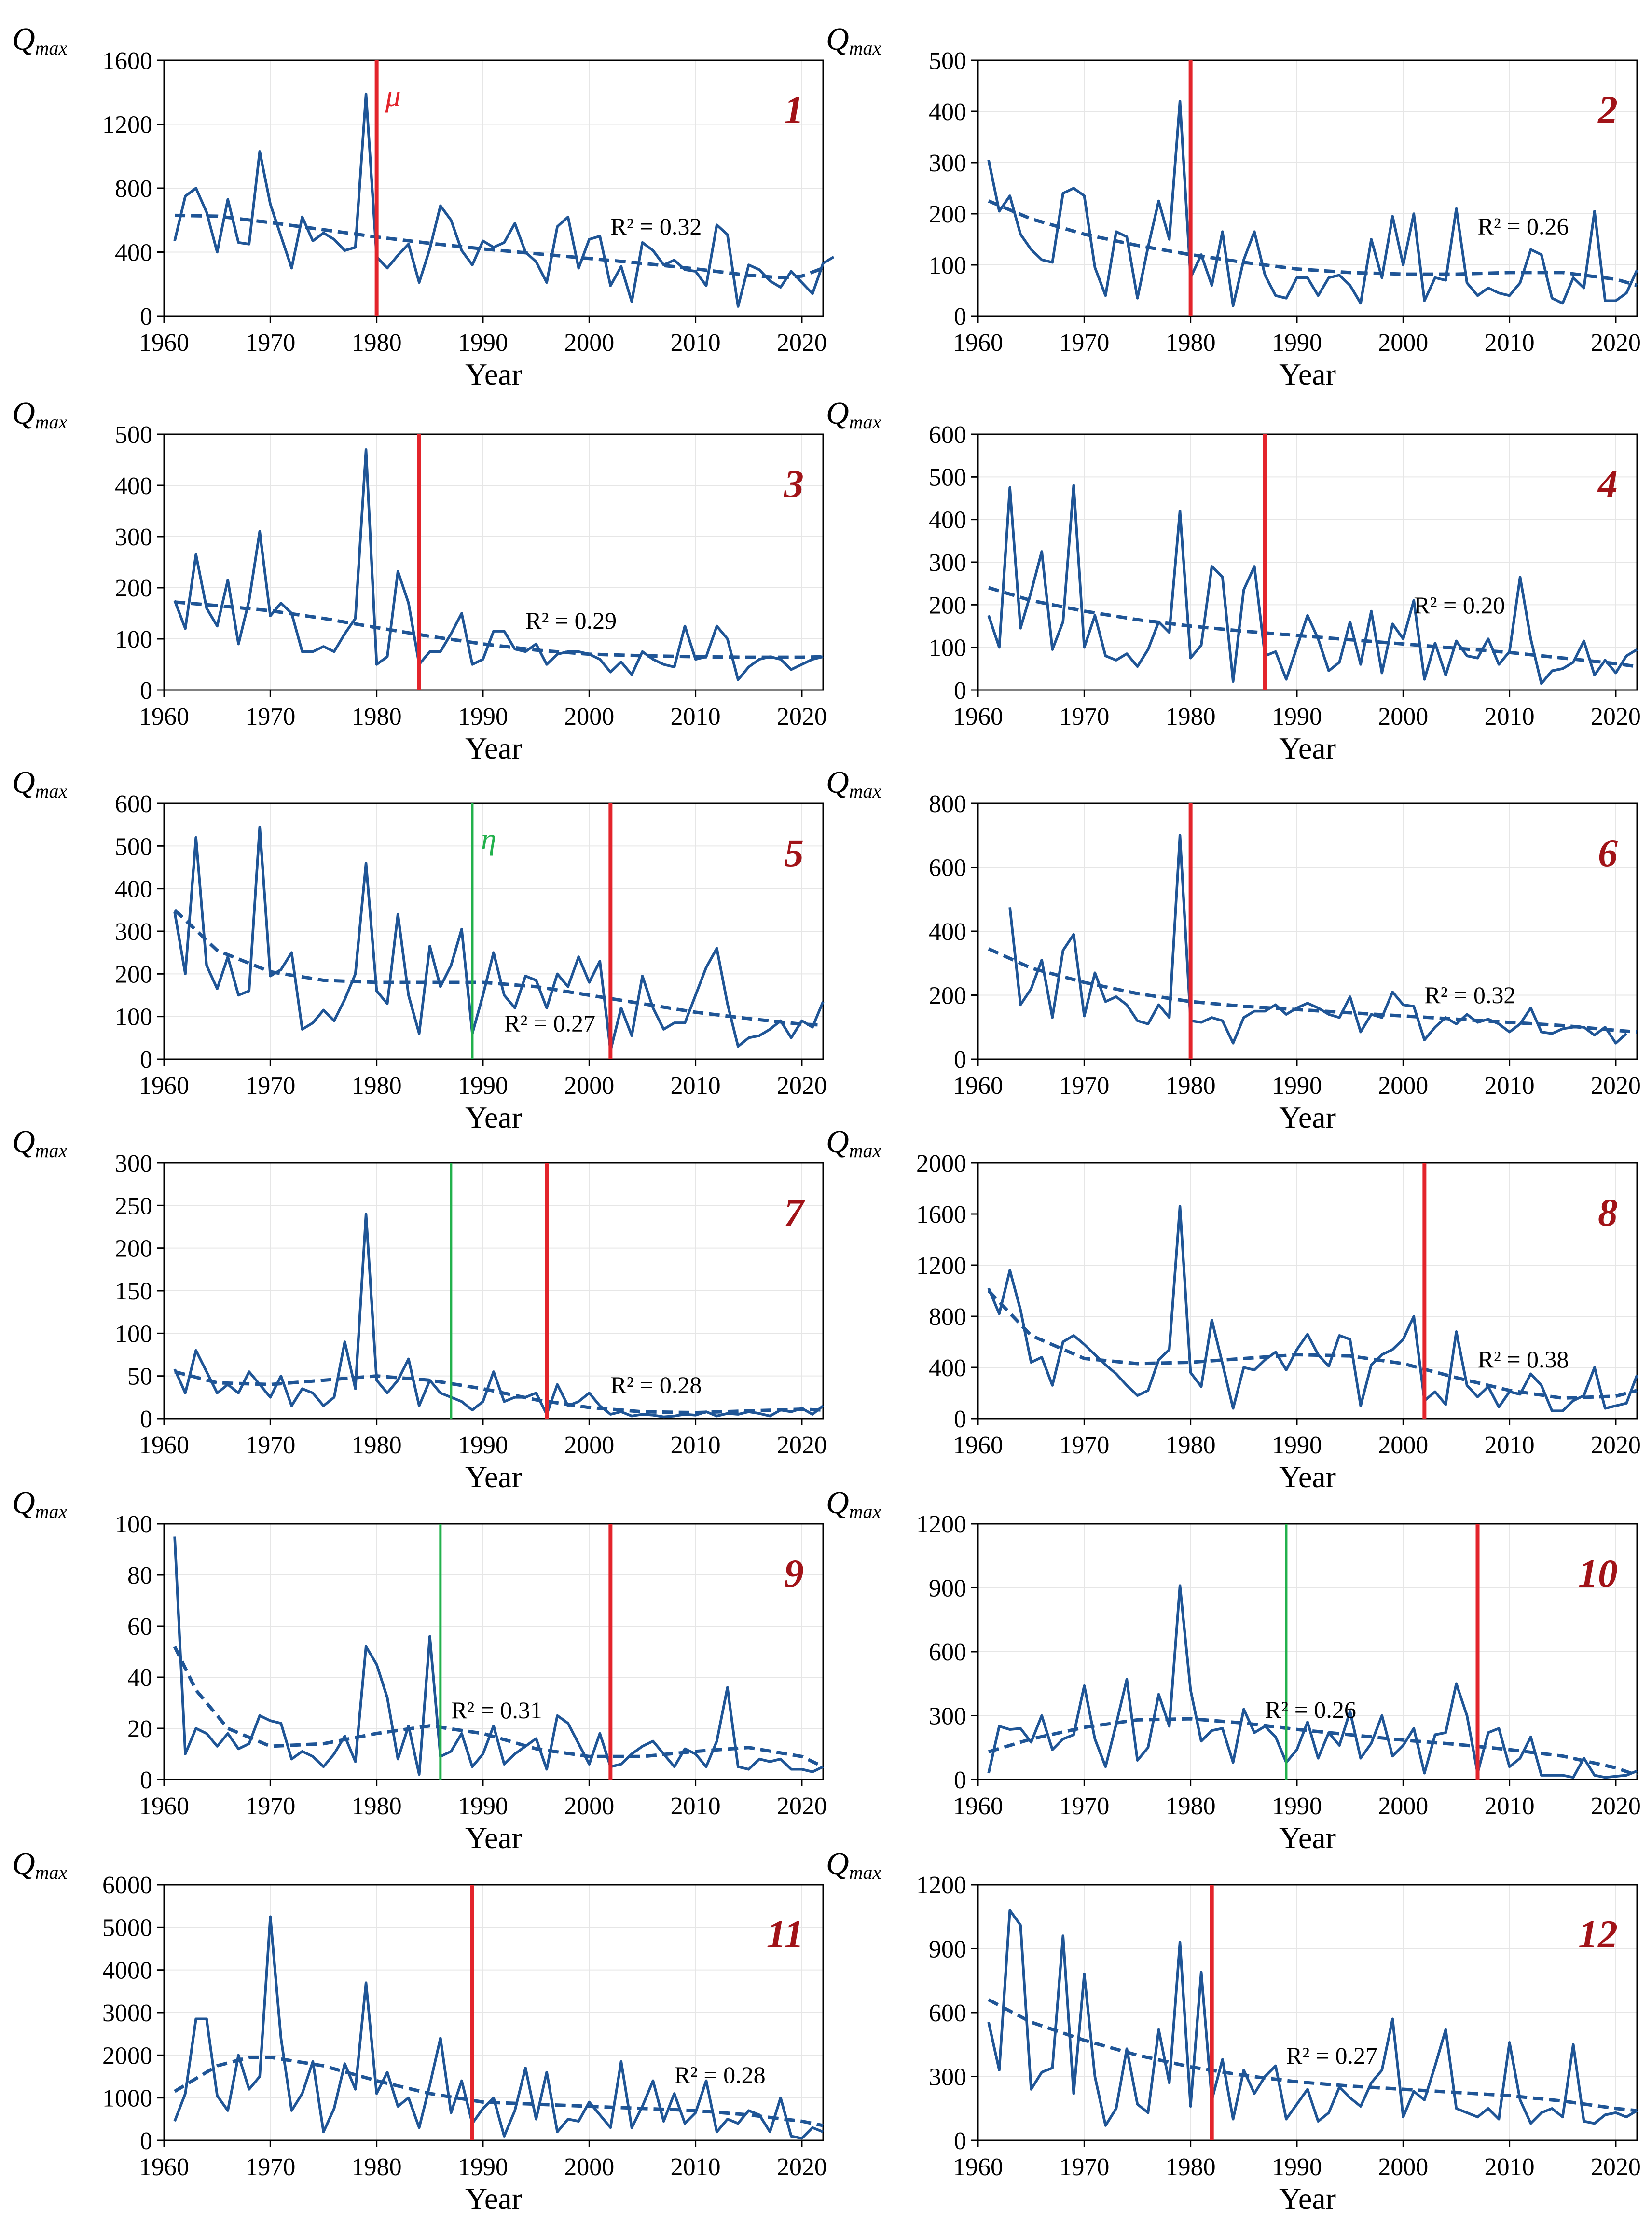  What do you see at coordinates (571, 620) in the screenshot?
I see `panel-3-r2-annotation: R² = 0.29` at bounding box center [571, 620].